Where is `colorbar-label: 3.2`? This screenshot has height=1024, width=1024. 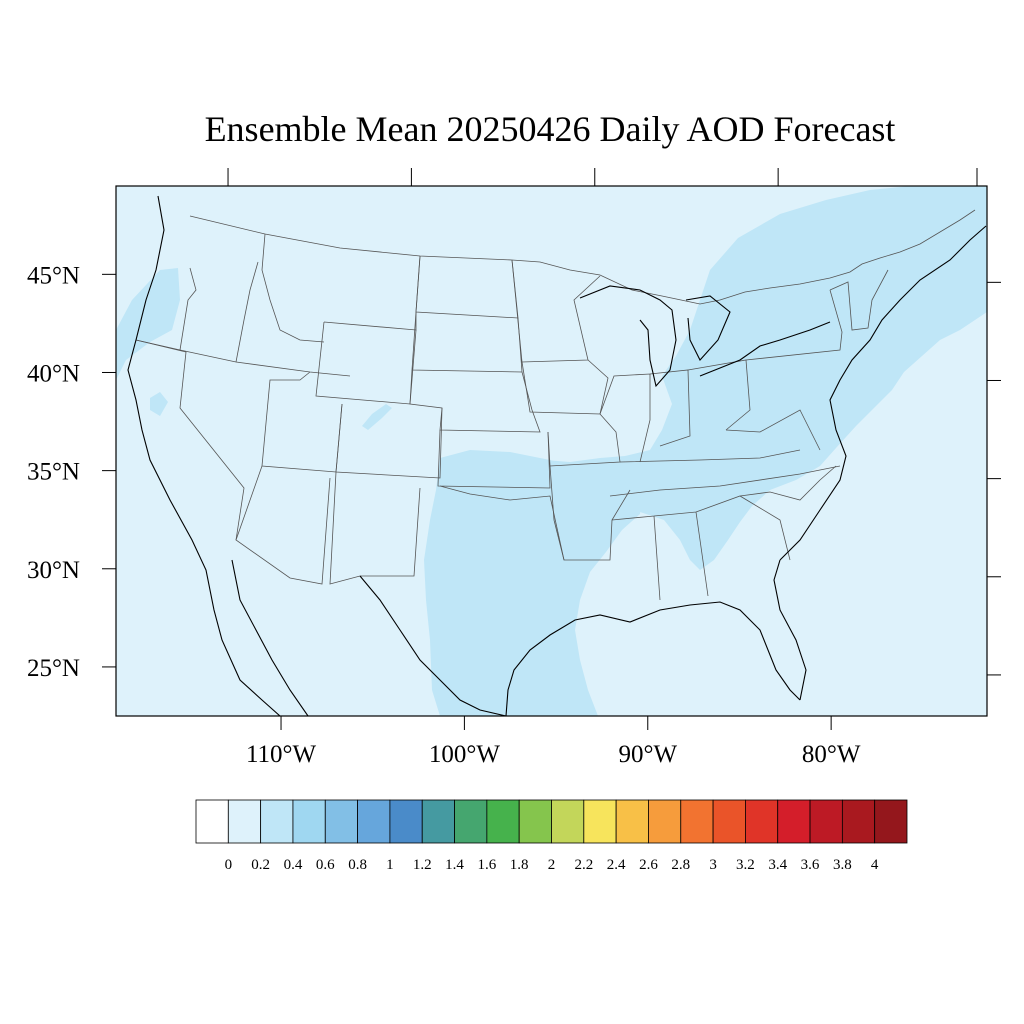 colorbar-label: 3.2 is located at coordinates (745, 865).